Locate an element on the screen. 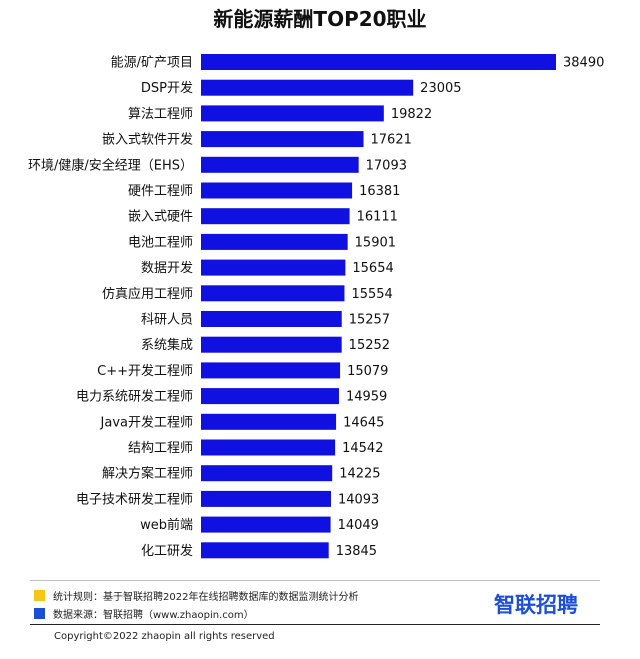 This screenshot has height=659, width=640. category-label: 电池工程师 is located at coordinates (160, 242).